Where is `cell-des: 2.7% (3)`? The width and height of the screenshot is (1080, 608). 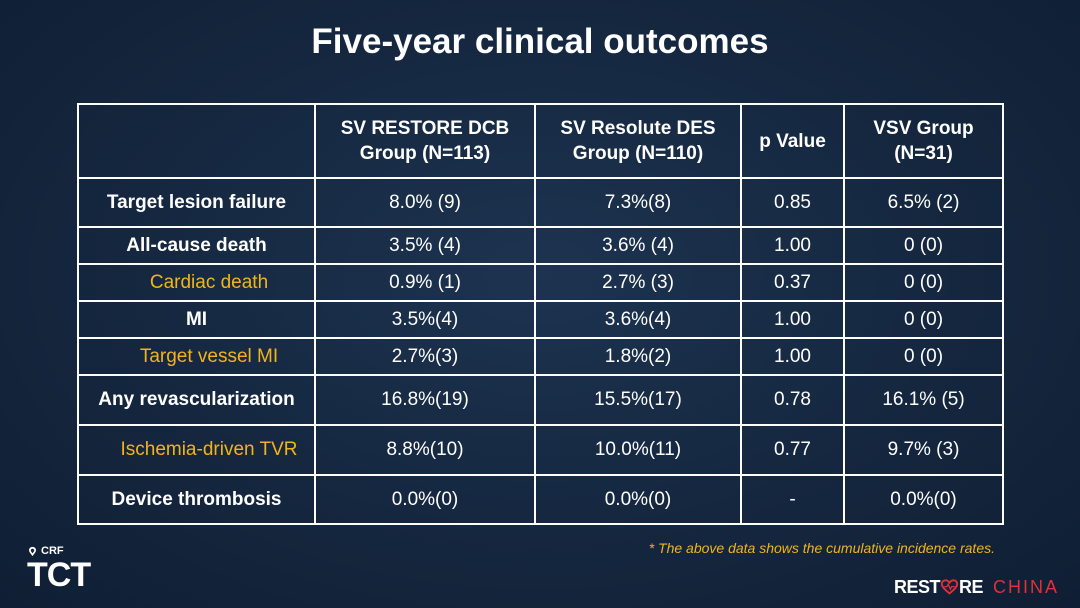 cell-des: 2.7% (3) is located at coordinates (638, 282).